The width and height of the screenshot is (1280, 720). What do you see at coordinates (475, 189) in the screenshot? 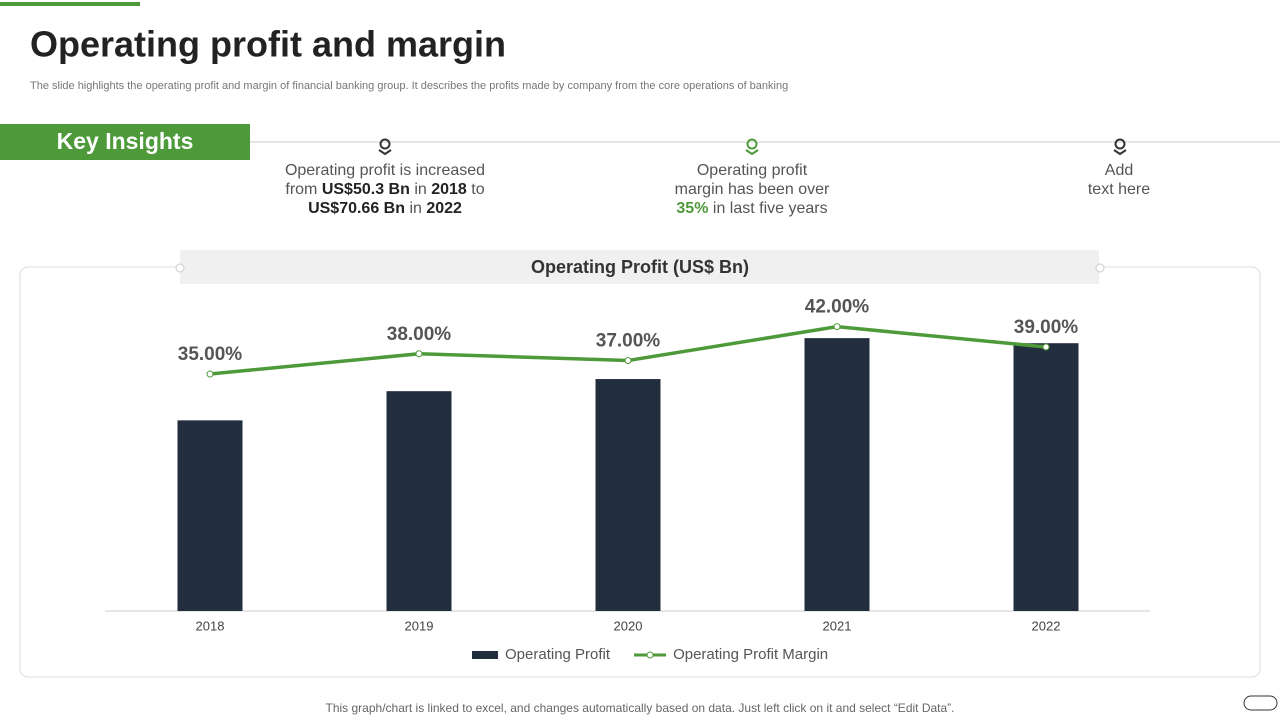
I see `insight-text: to` at bounding box center [475, 189].